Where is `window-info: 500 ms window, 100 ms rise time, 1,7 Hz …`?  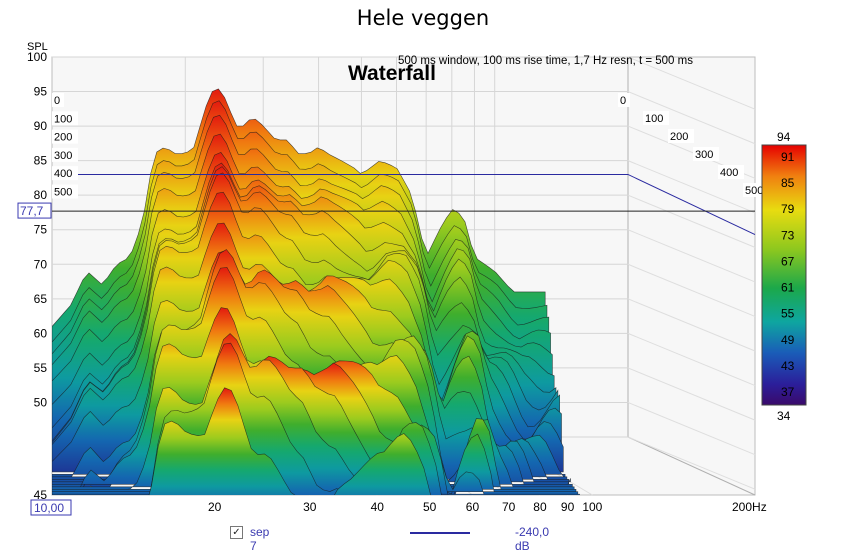 window-info: 500 ms window, 100 ms rise time, 1,7 Hz … is located at coordinates (545, 61).